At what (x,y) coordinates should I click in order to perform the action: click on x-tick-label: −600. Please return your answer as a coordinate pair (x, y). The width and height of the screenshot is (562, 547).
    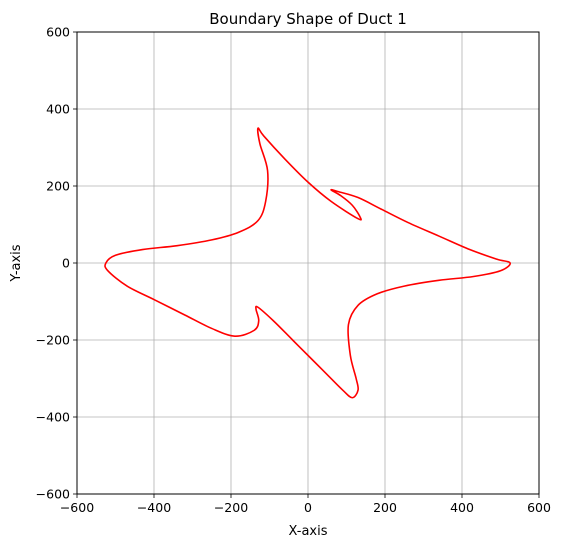
    Looking at the image, I should click on (77, 507).